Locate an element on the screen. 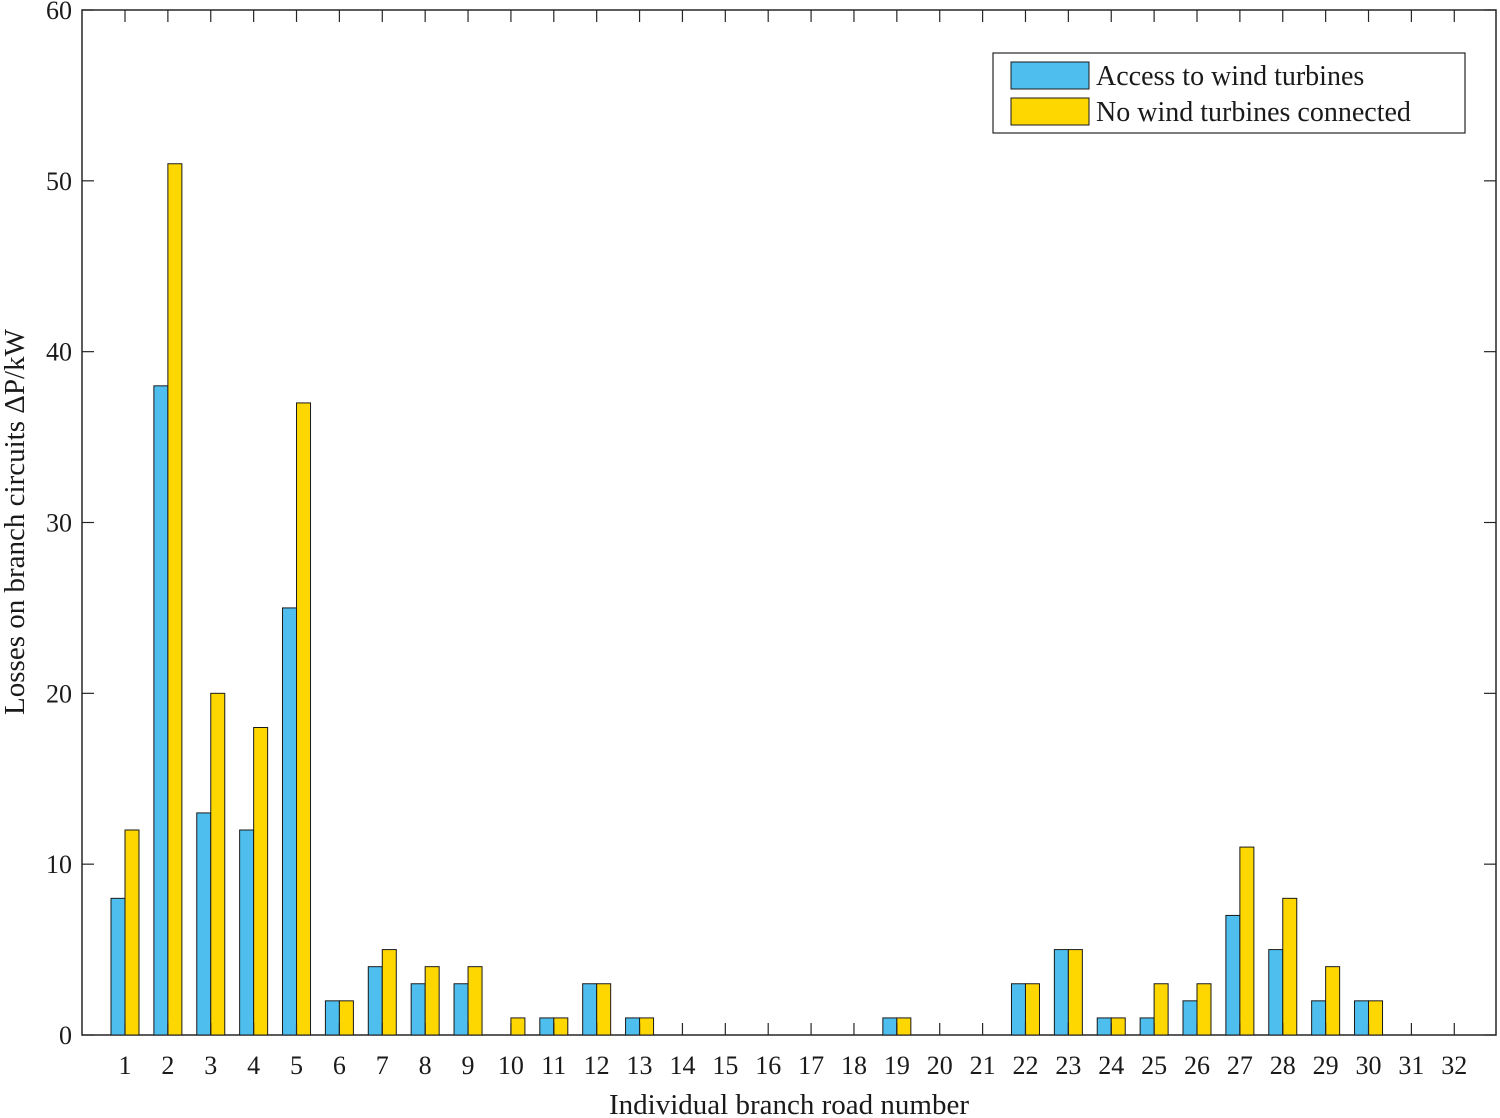 The height and width of the screenshot is (1118, 1500). y-tick-label: 60 is located at coordinates (59, 12).